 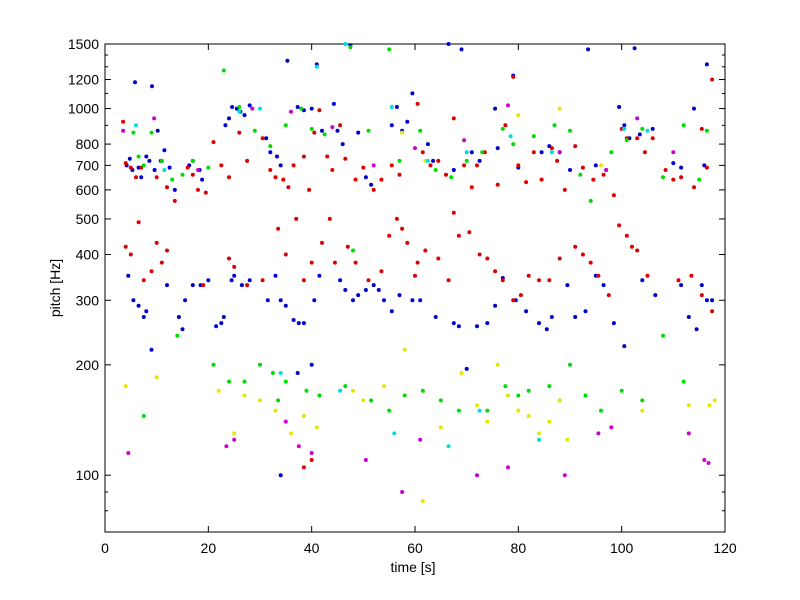 I want to click on x-tick-label: 40, so click(x=312, y=548).